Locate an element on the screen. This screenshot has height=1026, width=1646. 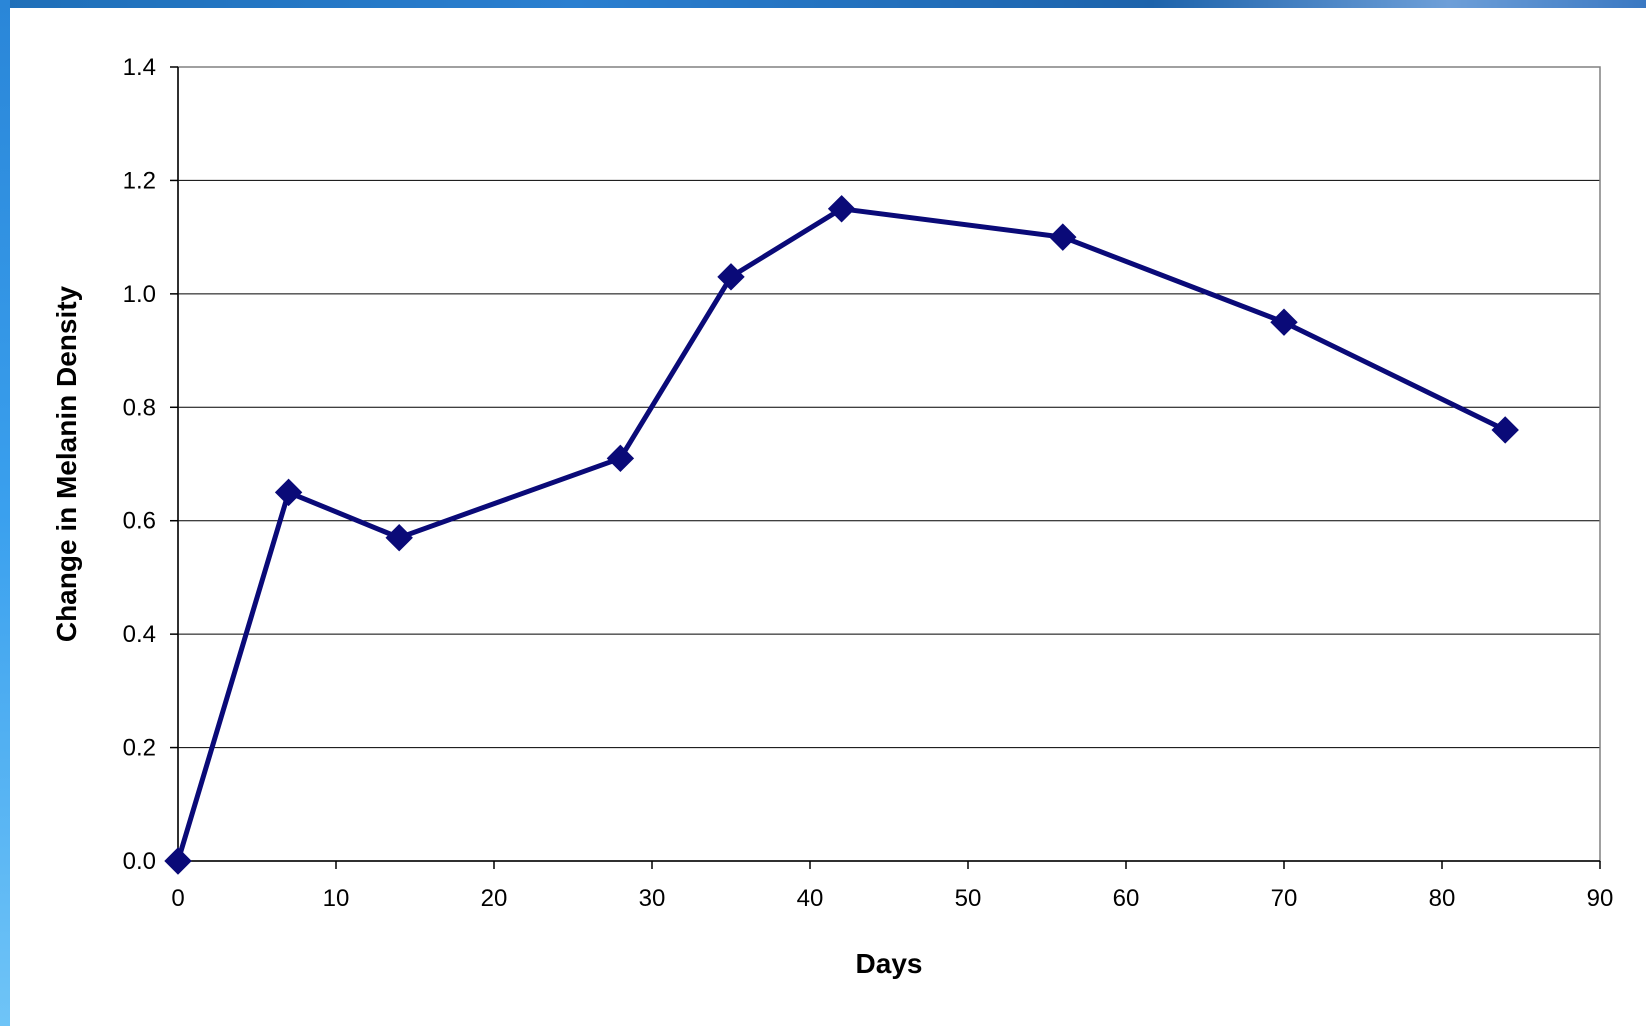
x-tick-label: 60 is located at coordinates (1126, 898).